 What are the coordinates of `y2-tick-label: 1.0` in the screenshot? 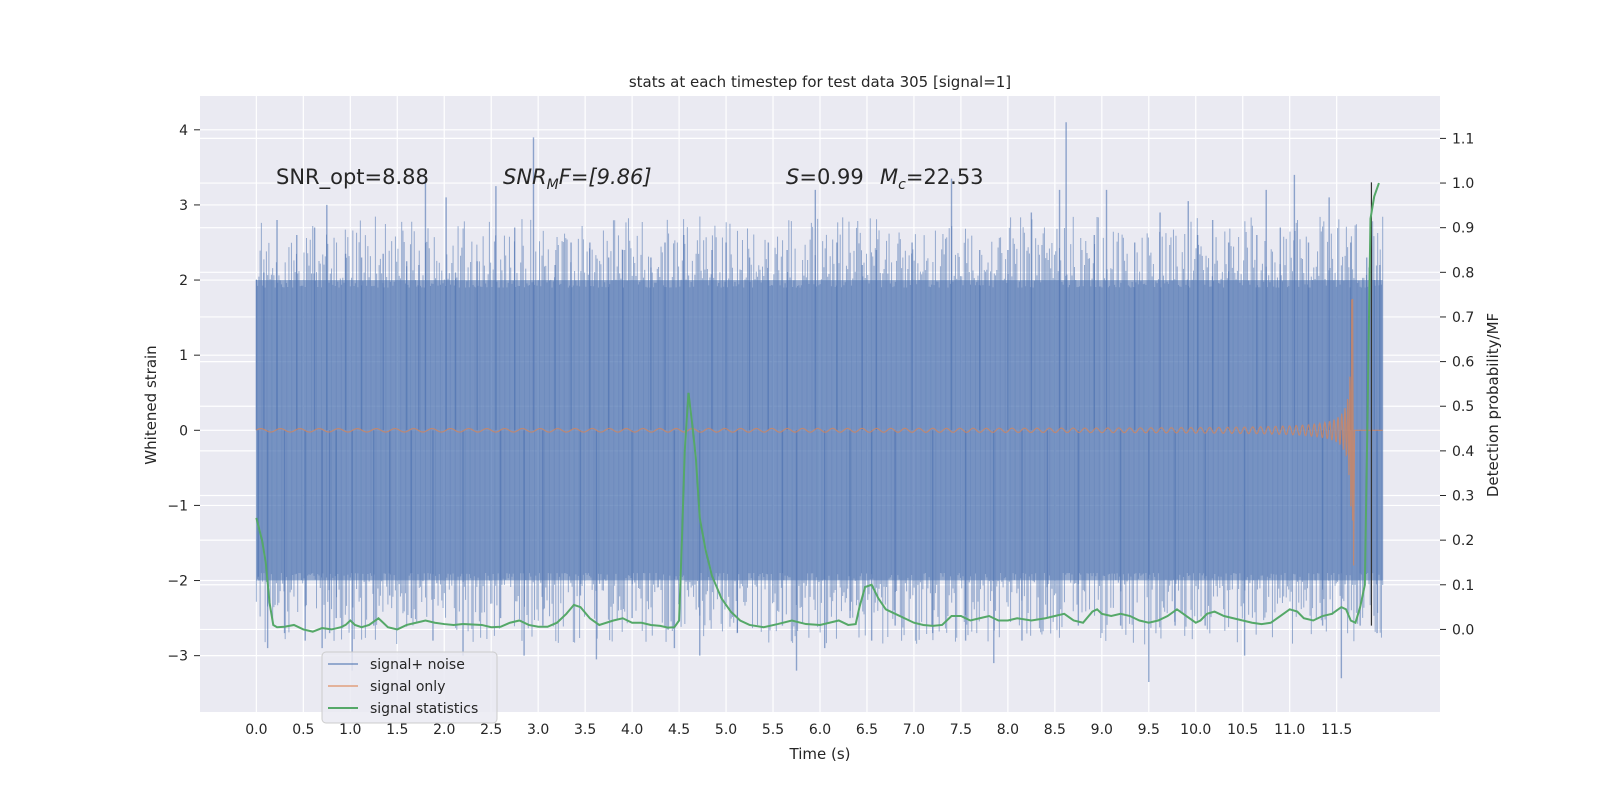 It's located at (1463, 184).